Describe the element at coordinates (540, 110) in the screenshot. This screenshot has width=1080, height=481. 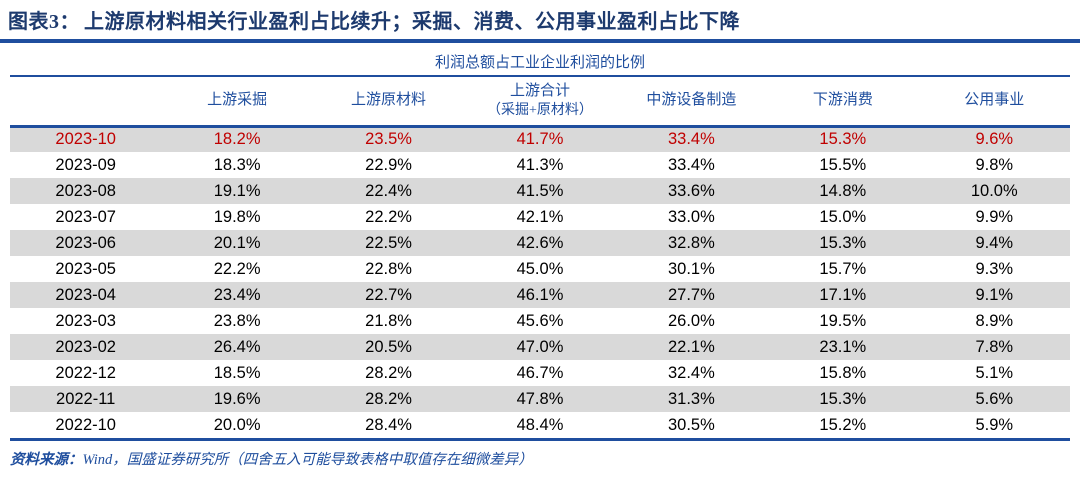
I see `header-sublabel: （采掘+原材料）` at that location.